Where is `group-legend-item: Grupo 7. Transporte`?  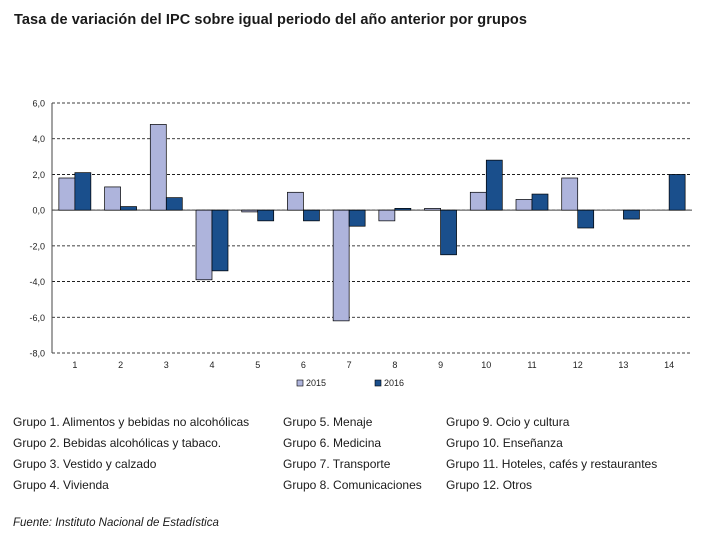 group-legend-item: Grupo 7. Transporte is located at coordinates (337, 464).